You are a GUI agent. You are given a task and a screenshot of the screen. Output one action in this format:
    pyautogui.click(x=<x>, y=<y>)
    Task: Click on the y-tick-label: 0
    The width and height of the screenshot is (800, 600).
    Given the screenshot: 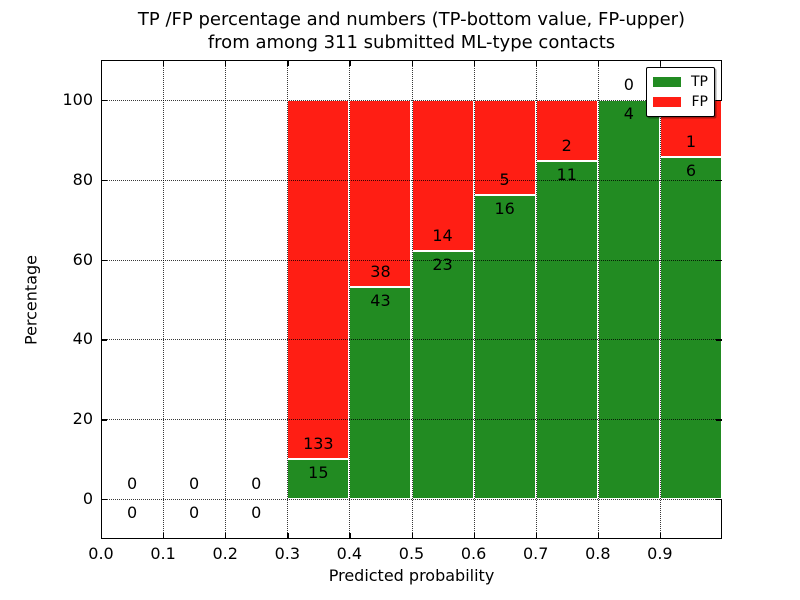 What is the action you would take?
    pyautogui.click(x=87, y=499)
    